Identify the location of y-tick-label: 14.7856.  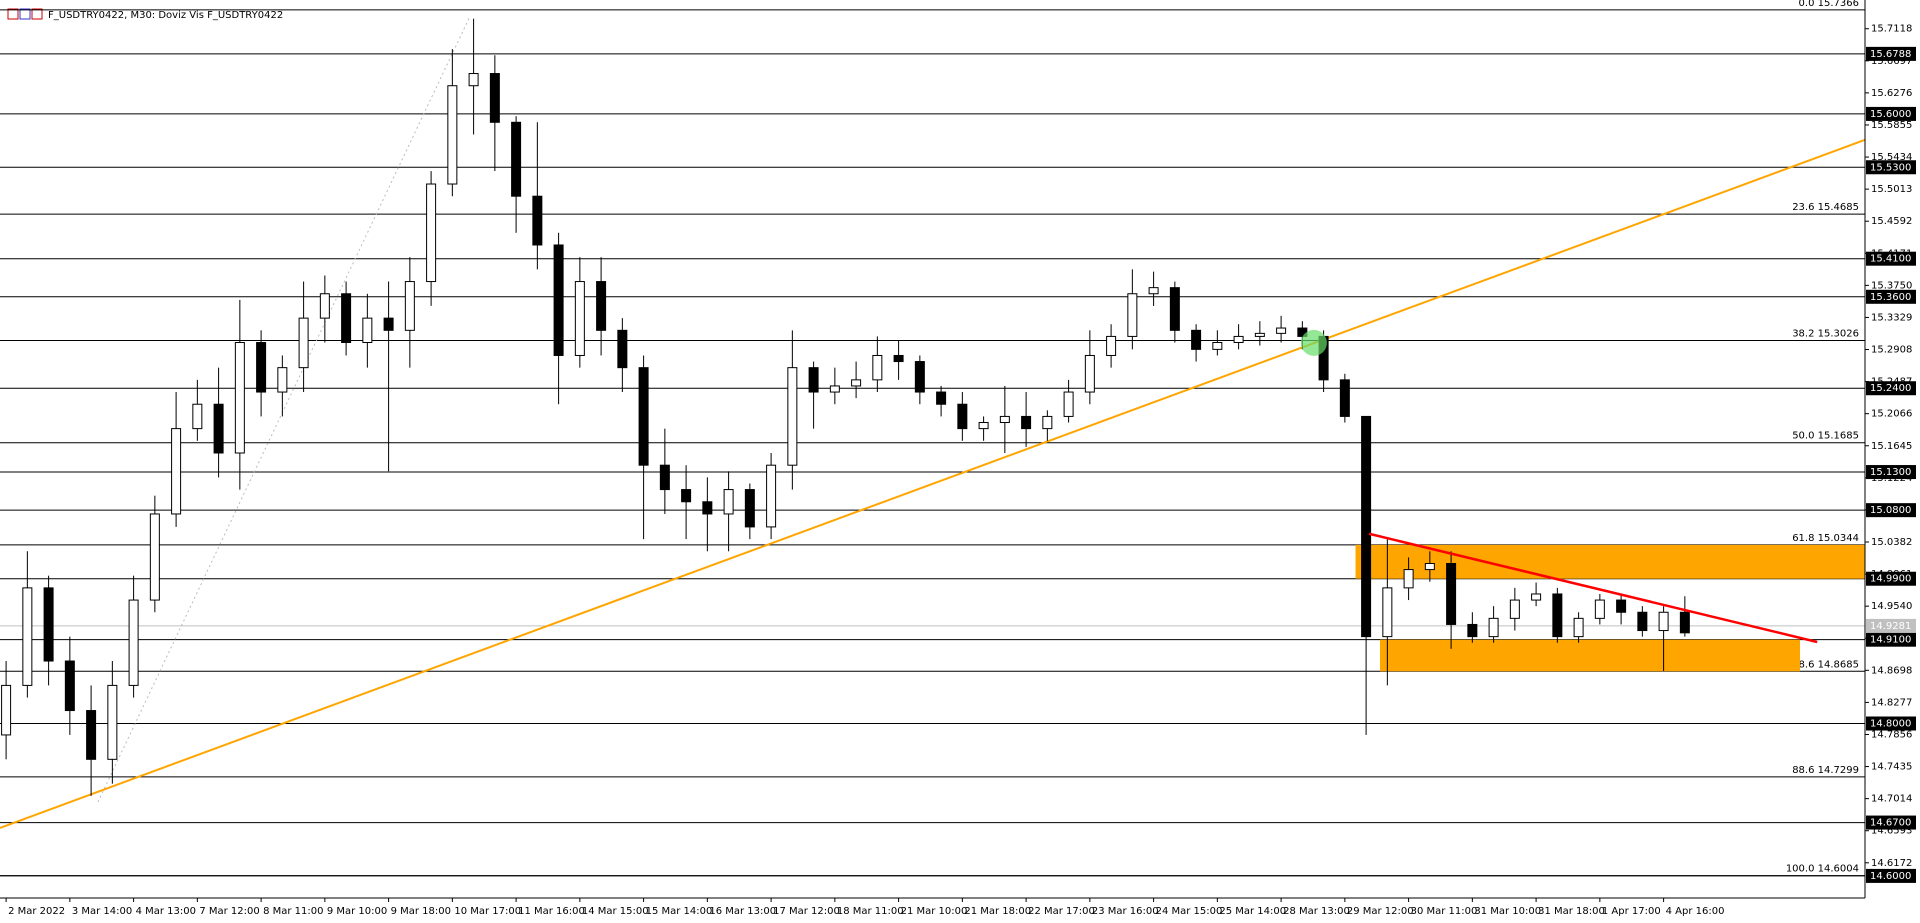
(1891, 734).